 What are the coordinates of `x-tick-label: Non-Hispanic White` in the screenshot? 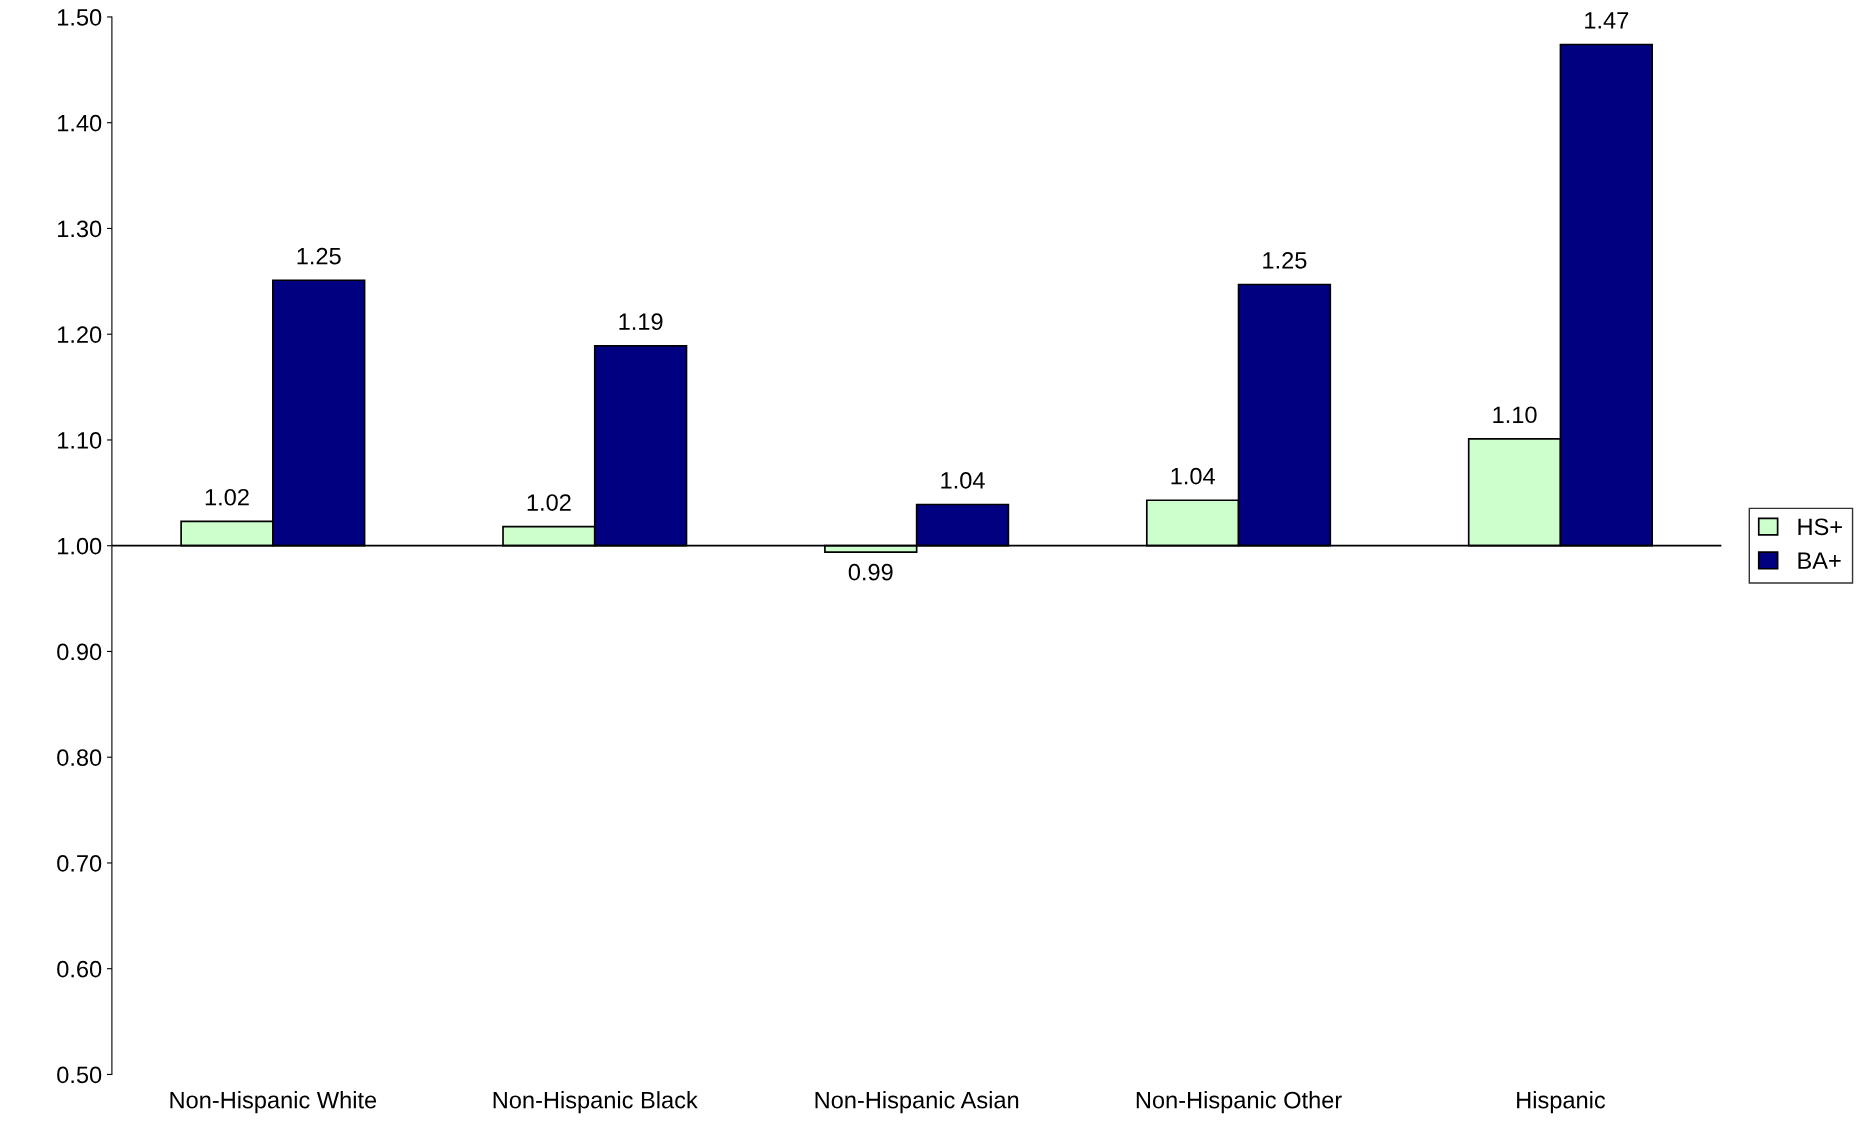 It's located at (273, 1102).